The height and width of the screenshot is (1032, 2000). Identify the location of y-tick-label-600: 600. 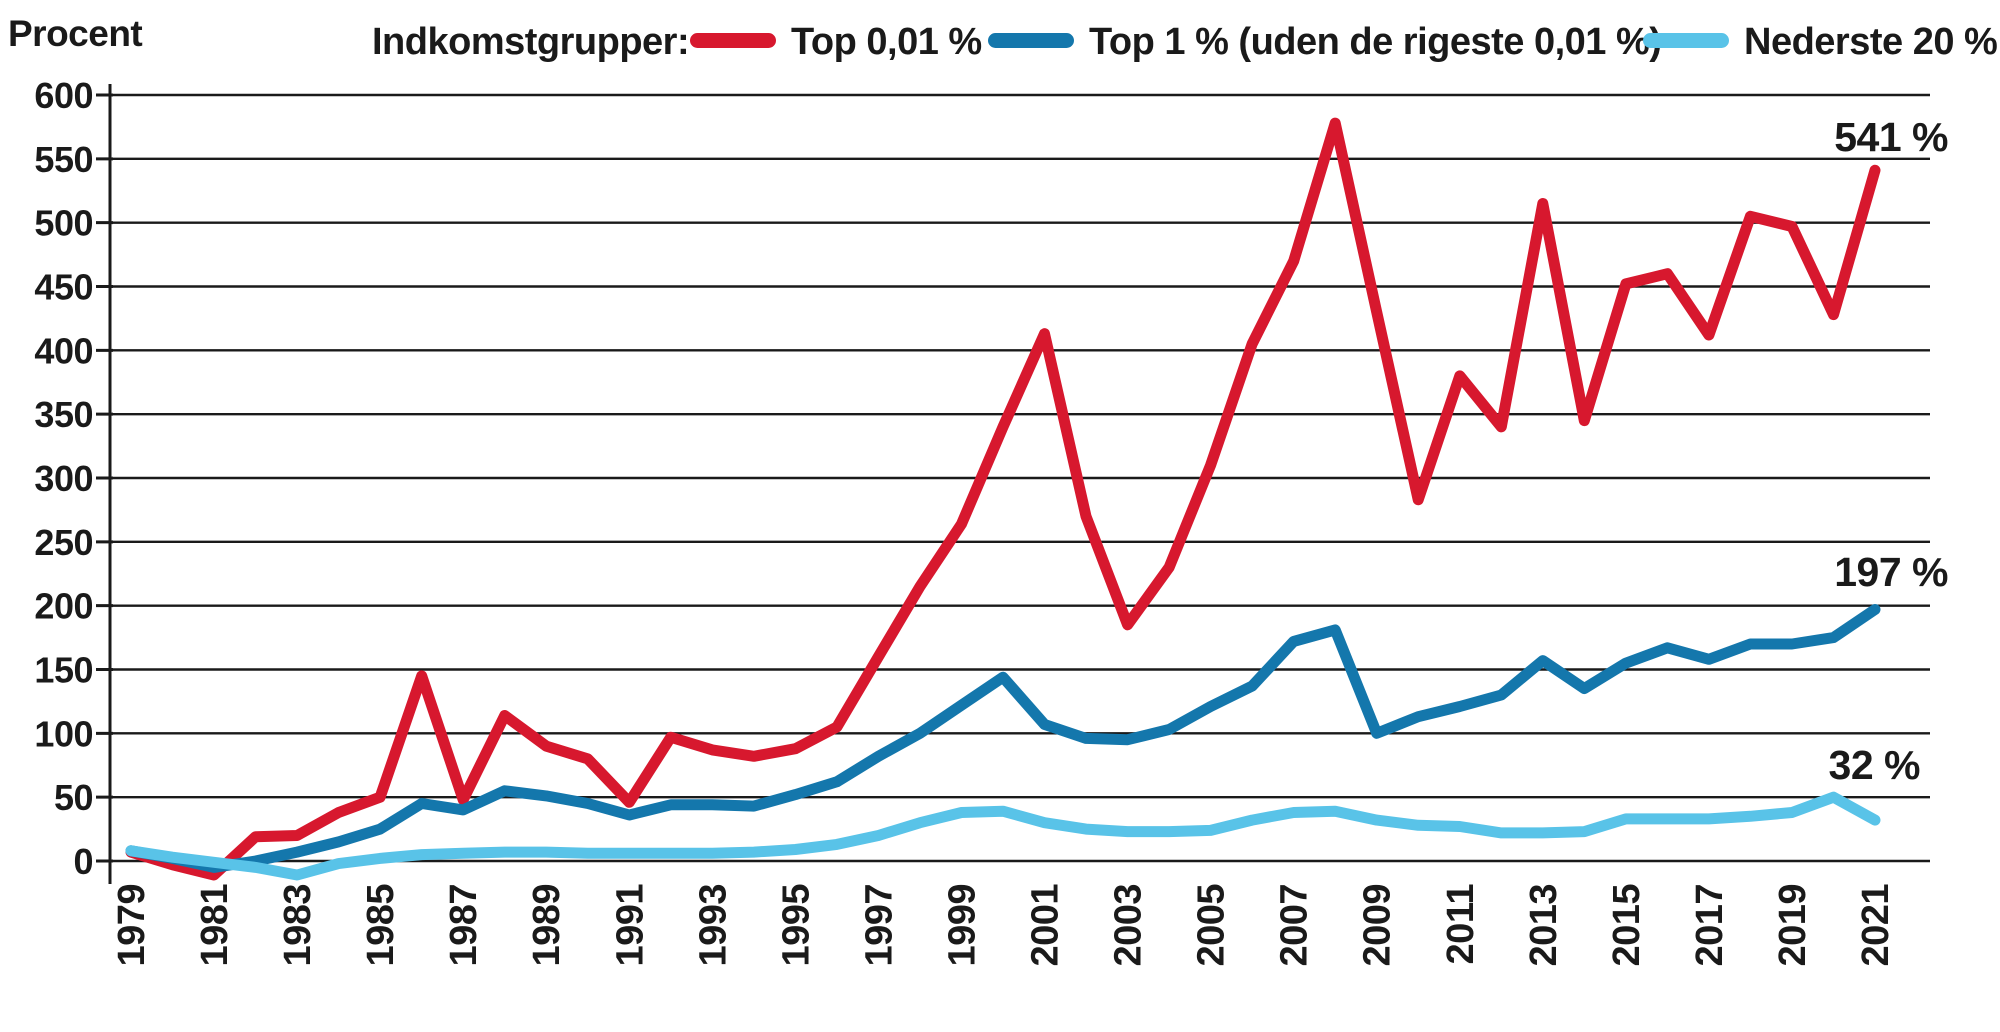
(63, 95).